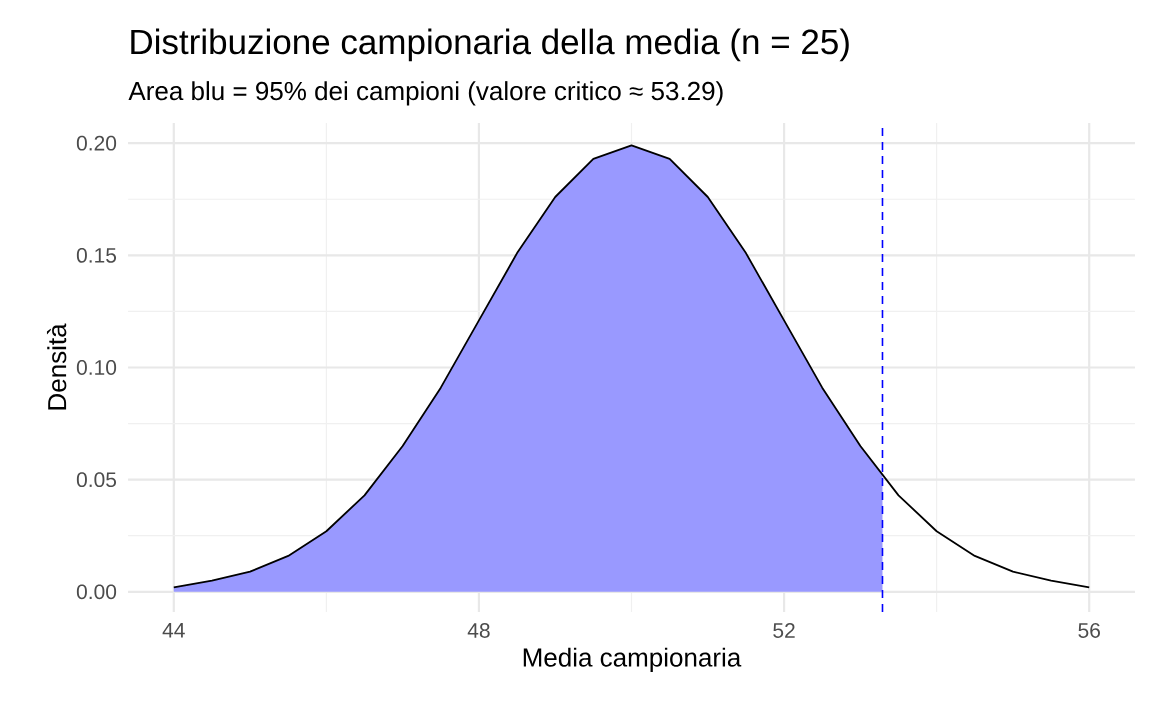  What do you see at coordinates (478, 630) in the screenshot?
I see `x-tick-label: 48` at bounding box center [478, 630].